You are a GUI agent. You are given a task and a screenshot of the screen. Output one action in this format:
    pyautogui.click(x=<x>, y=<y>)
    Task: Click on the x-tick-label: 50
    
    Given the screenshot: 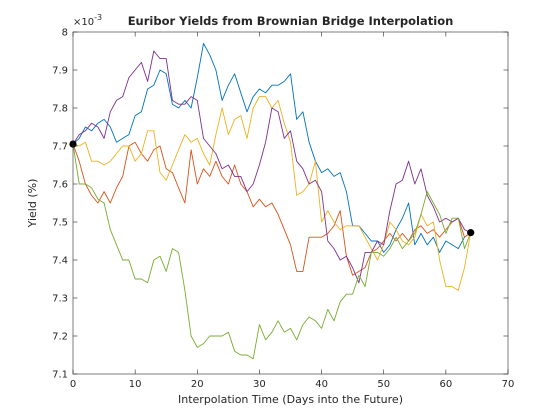 What is the action you would take?
    pyautogui.click(x=383, y=384)
    